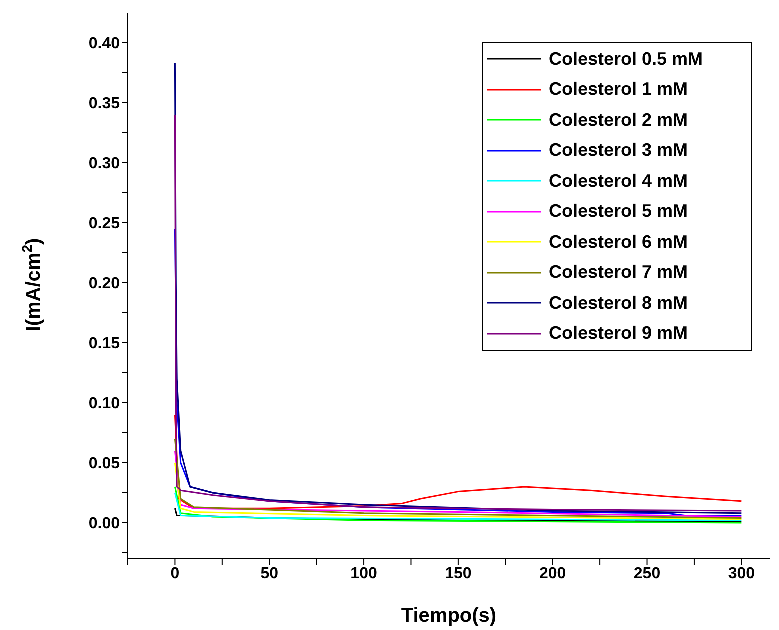 The image size is (779, 630). I want to click on x-tick-label: 300, so click(742, 573).